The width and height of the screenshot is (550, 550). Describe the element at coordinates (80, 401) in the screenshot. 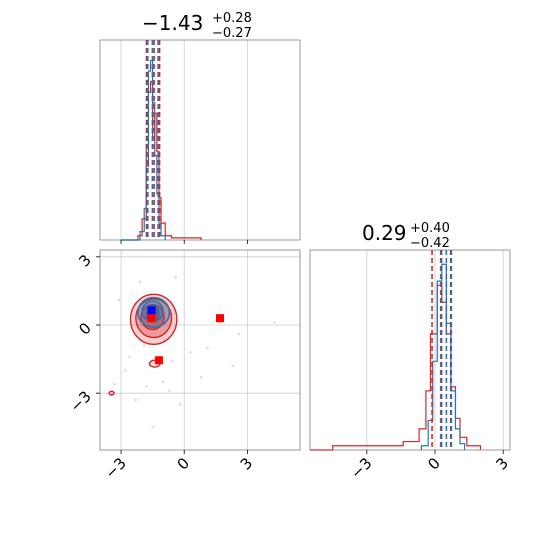

I see `y-tick-label: −3` at that location.